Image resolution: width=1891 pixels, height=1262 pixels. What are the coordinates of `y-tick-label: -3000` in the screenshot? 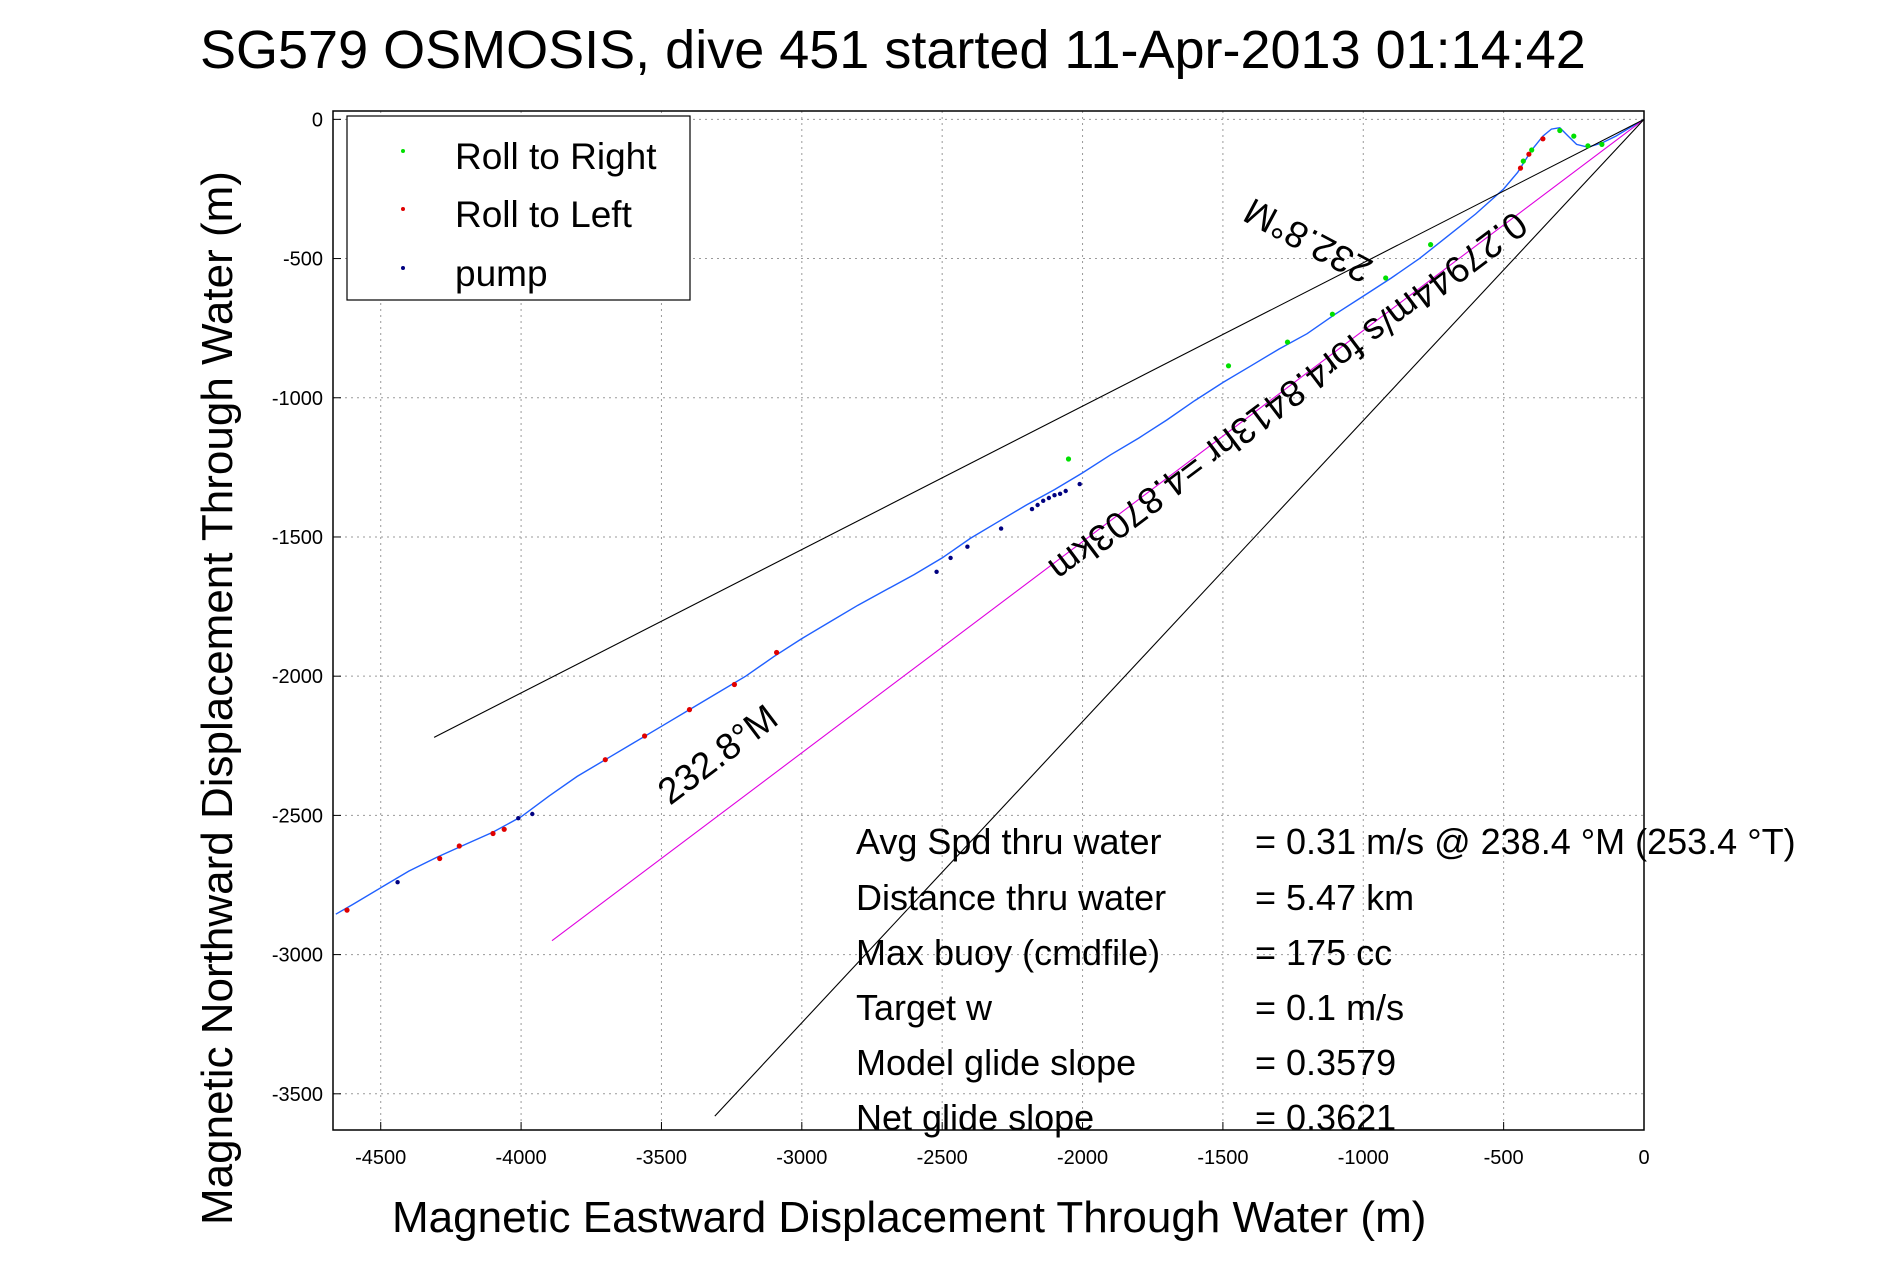 It's located at (297, 956).